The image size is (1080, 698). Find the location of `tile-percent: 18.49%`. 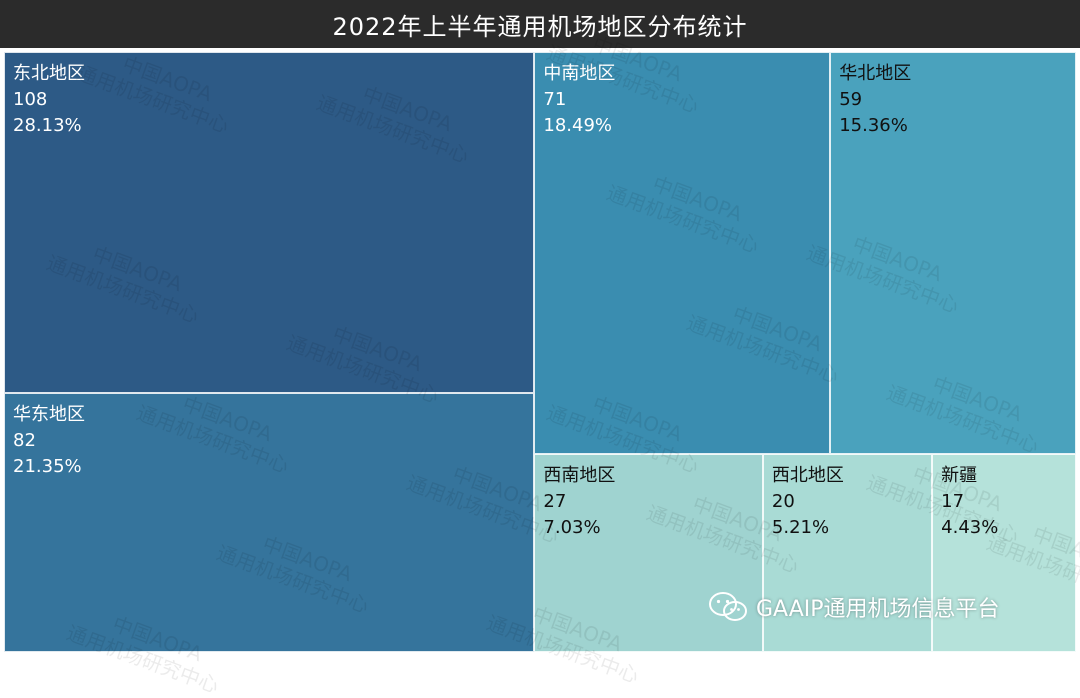

tile-percent: 18.49% is located at coordinates (578, 125).